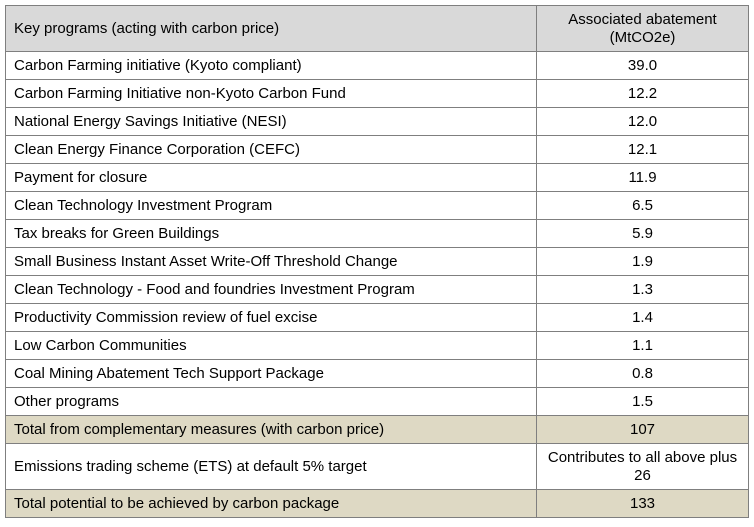 The image size is (754, 527). What do you see at coordinates (271, 149) in the screenshot?
I see `program-cell: Clean Energy Finance Corporation (CEFC)` at bounding box center [271, 149].